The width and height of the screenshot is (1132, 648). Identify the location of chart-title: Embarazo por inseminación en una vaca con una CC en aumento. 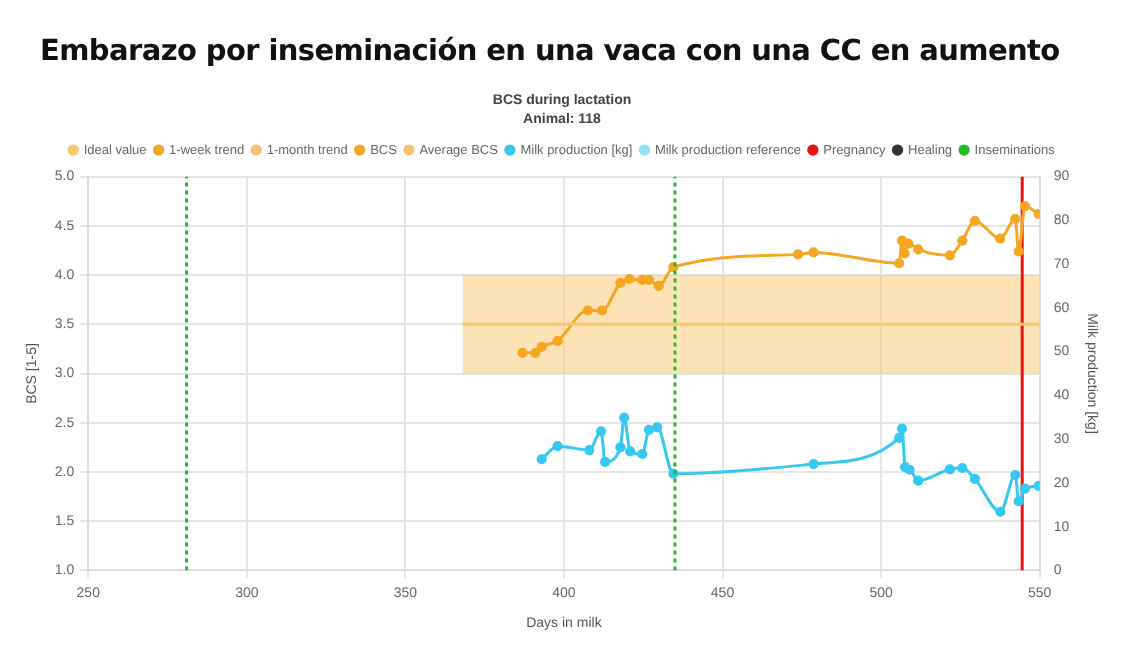
(550, 52).